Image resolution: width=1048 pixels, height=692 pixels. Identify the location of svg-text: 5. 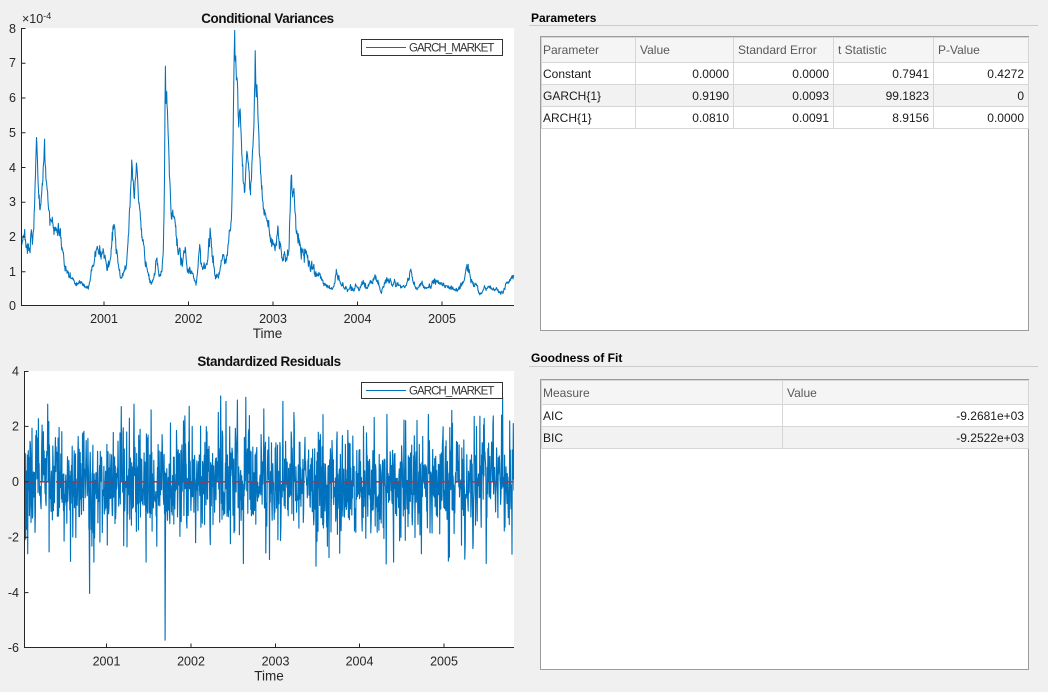
(12, 133).